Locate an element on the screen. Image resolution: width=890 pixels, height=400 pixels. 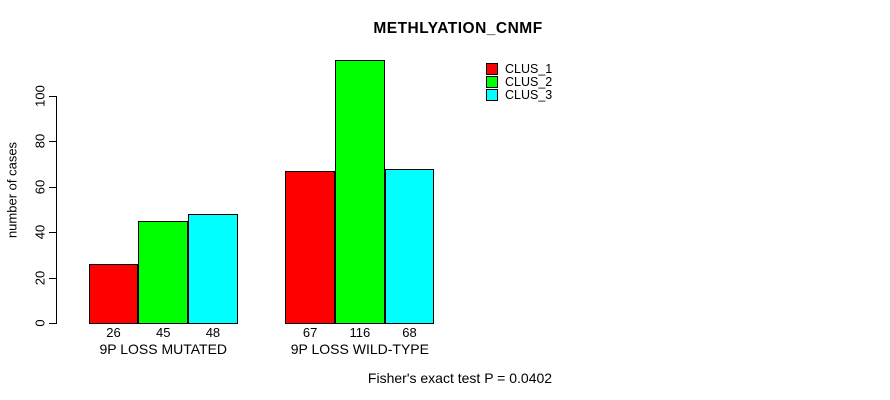
y-axis-tick-label: 80 is located at coordinates (40, 141).